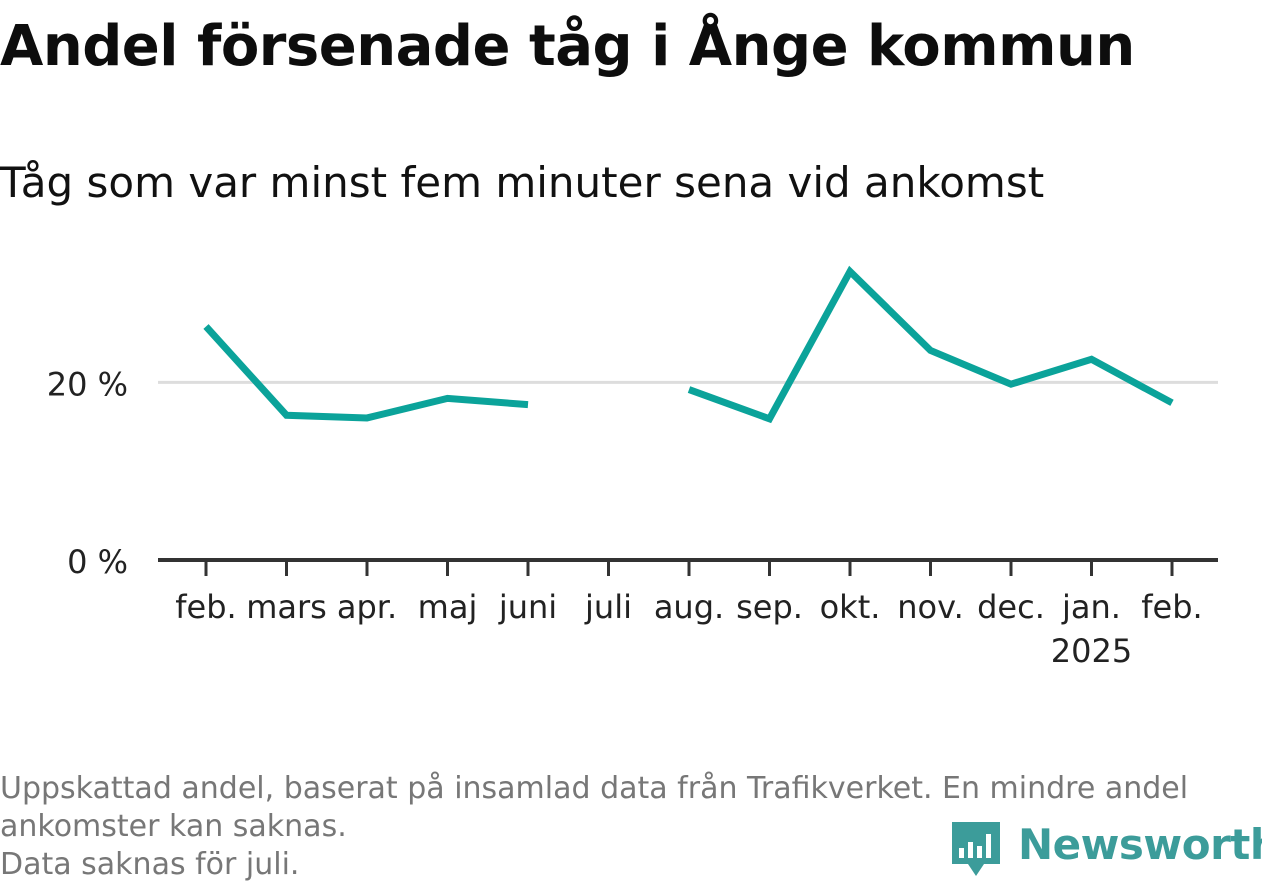  I want to click on x-tick-label: juli, so click(608, 607).